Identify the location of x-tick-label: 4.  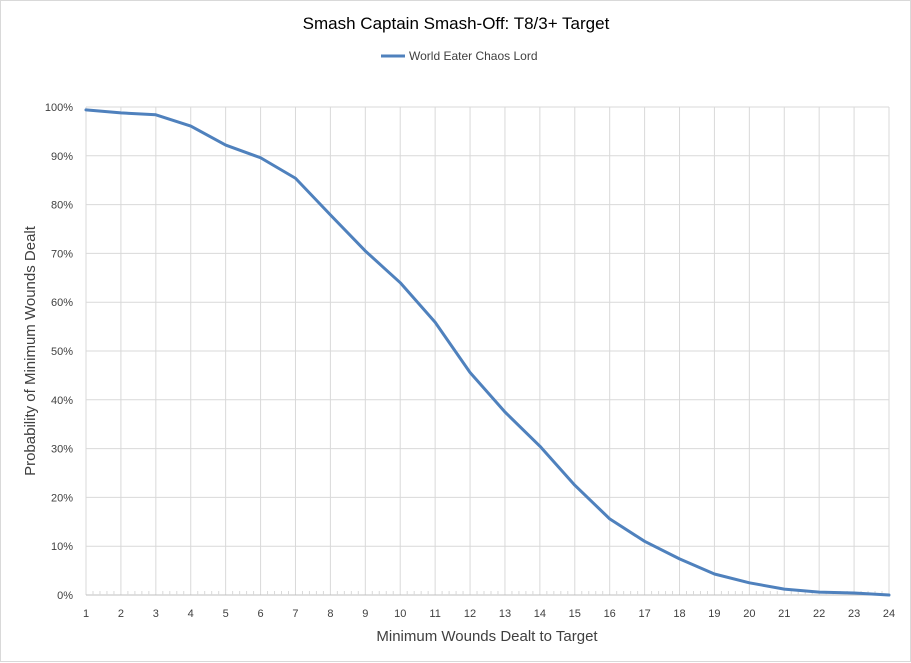
(191, 614).